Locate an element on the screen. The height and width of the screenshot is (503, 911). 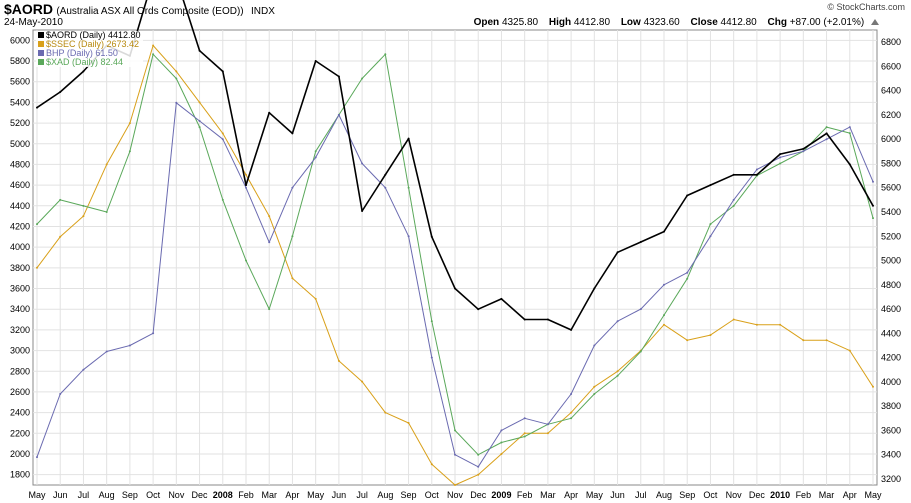
right-axis-tick-label: 5200 is located at coordinates (891, 236).